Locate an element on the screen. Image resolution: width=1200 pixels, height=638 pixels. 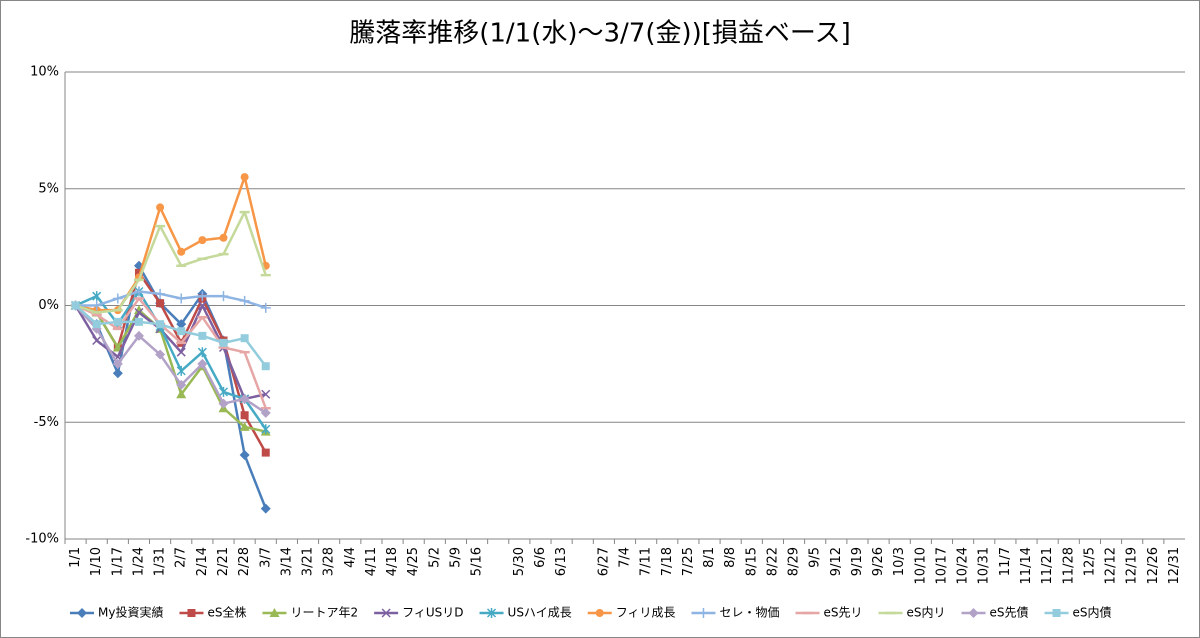
legend-item: eS内債 is located at coordinates (1078, 612).